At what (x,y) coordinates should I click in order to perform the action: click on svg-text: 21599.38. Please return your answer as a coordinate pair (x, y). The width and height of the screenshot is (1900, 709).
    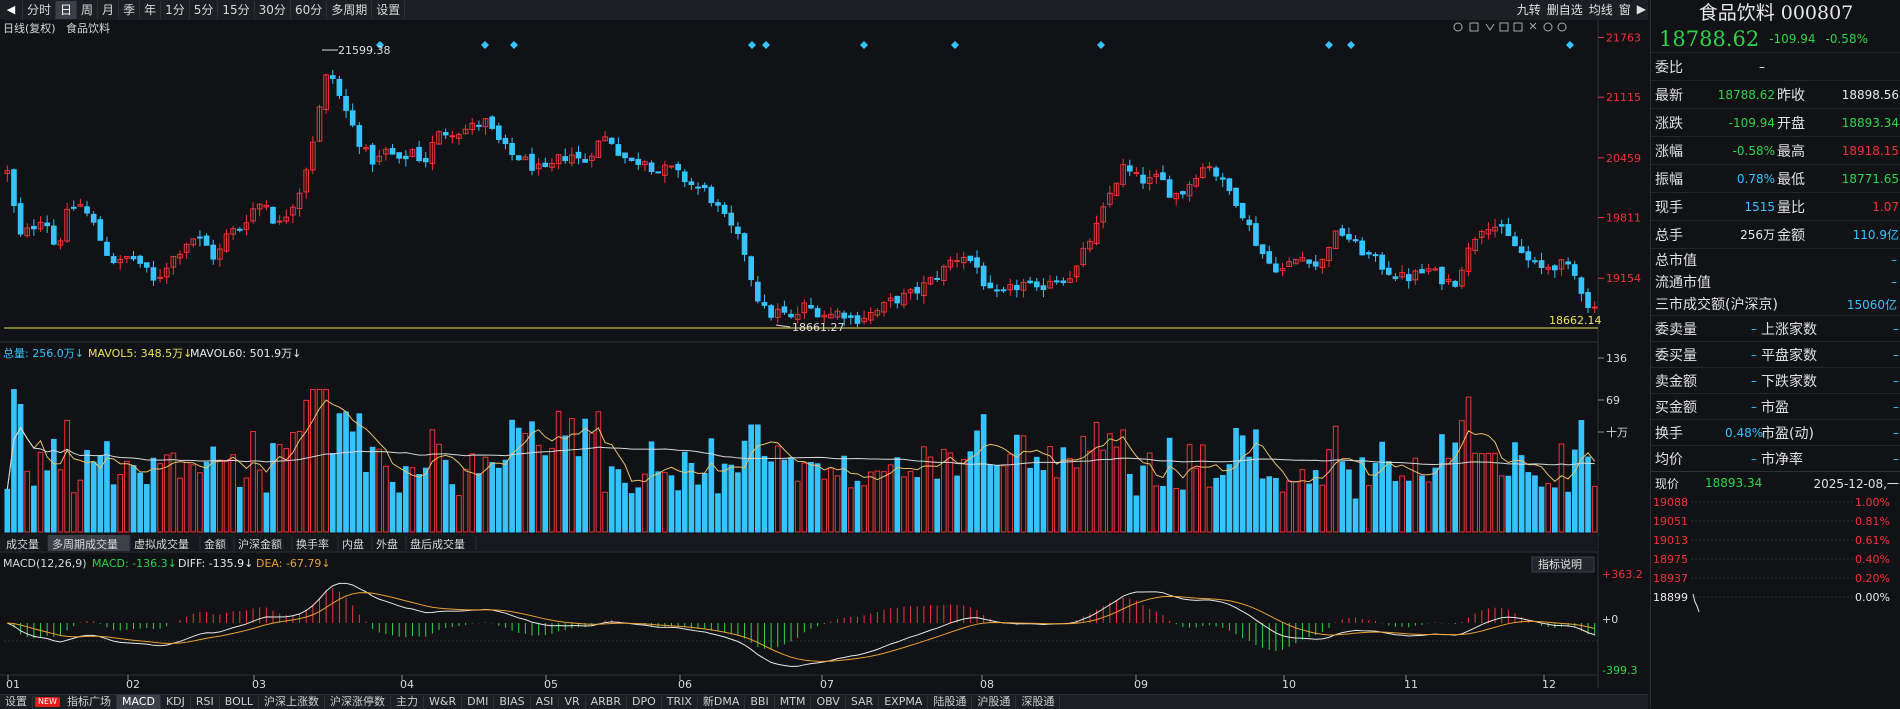
    Looking at the image, I should click on (364, 50).